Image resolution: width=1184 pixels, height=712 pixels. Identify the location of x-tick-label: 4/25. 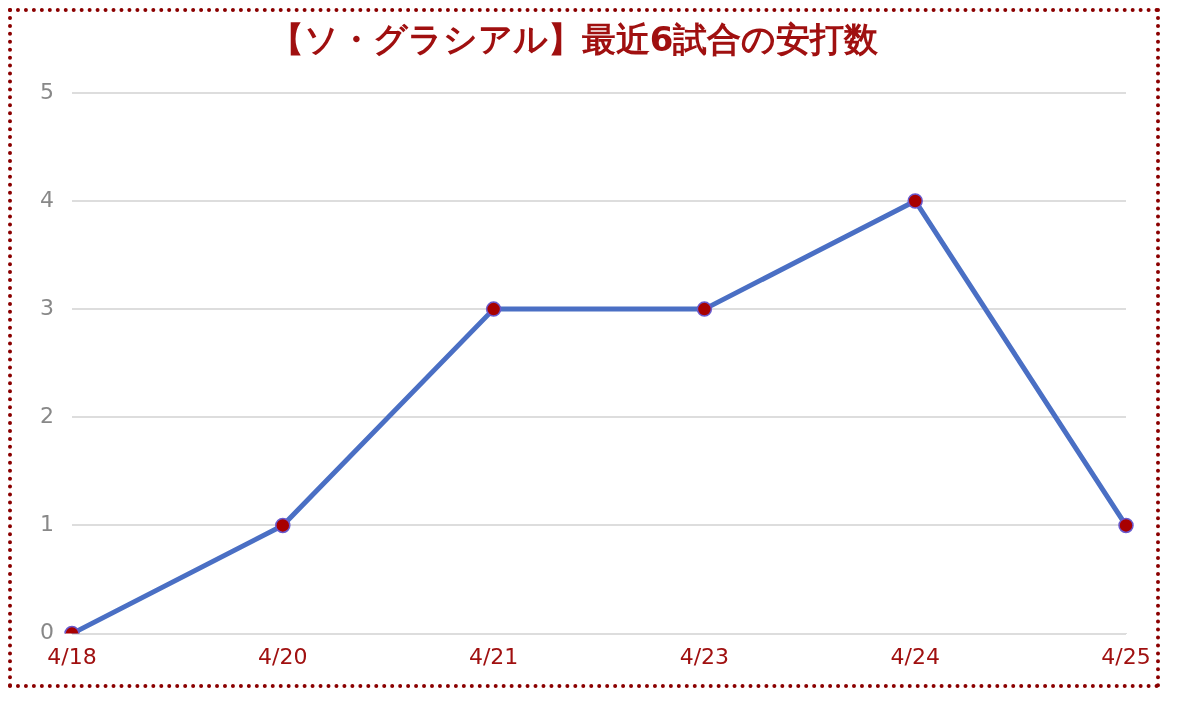
(1126, 656).